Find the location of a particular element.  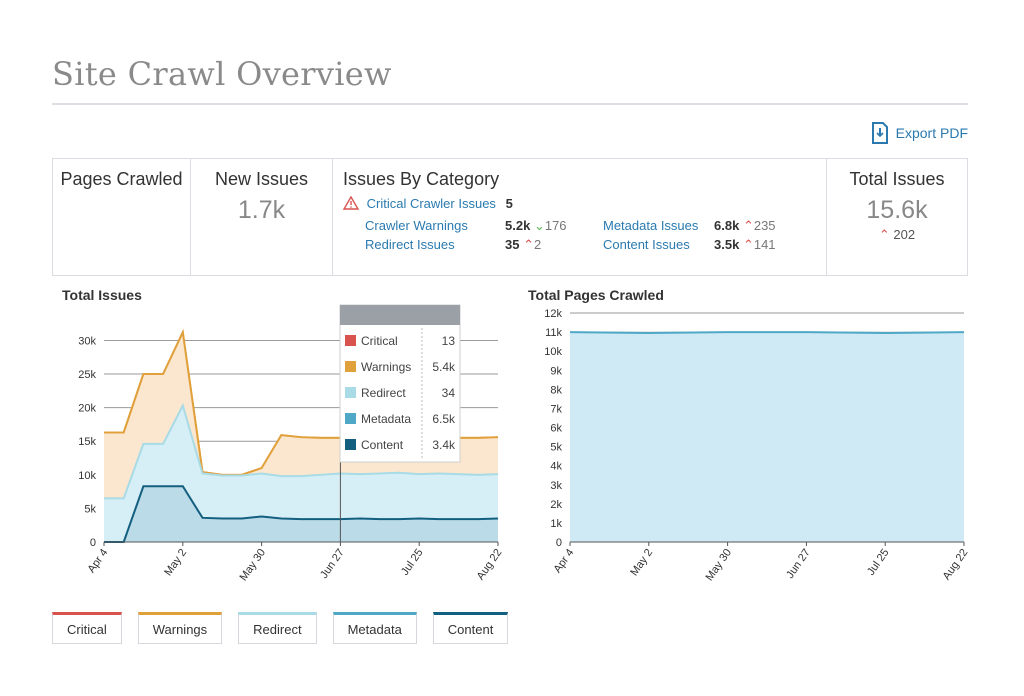

legend-warnings: Warnings is located at coordinates (180, 628).